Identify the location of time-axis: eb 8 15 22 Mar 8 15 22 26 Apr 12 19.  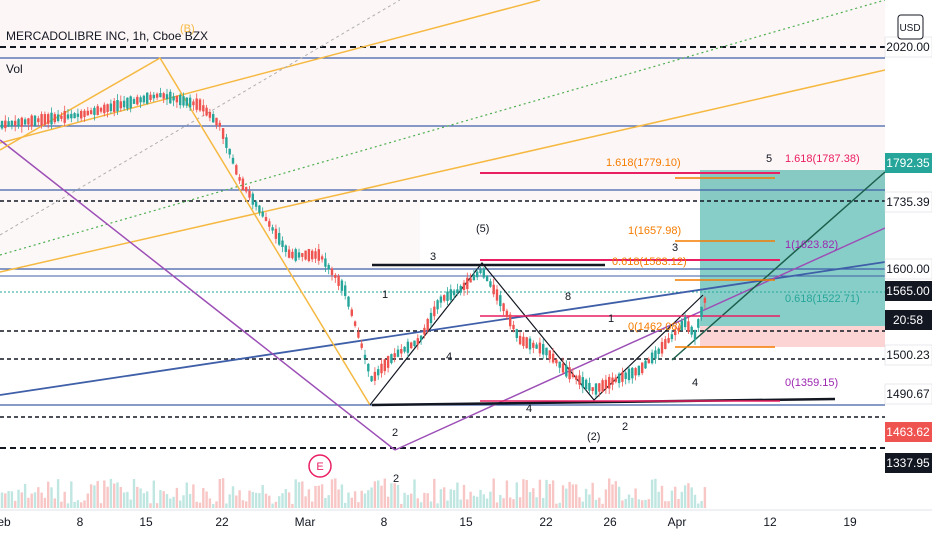
(428, 522).